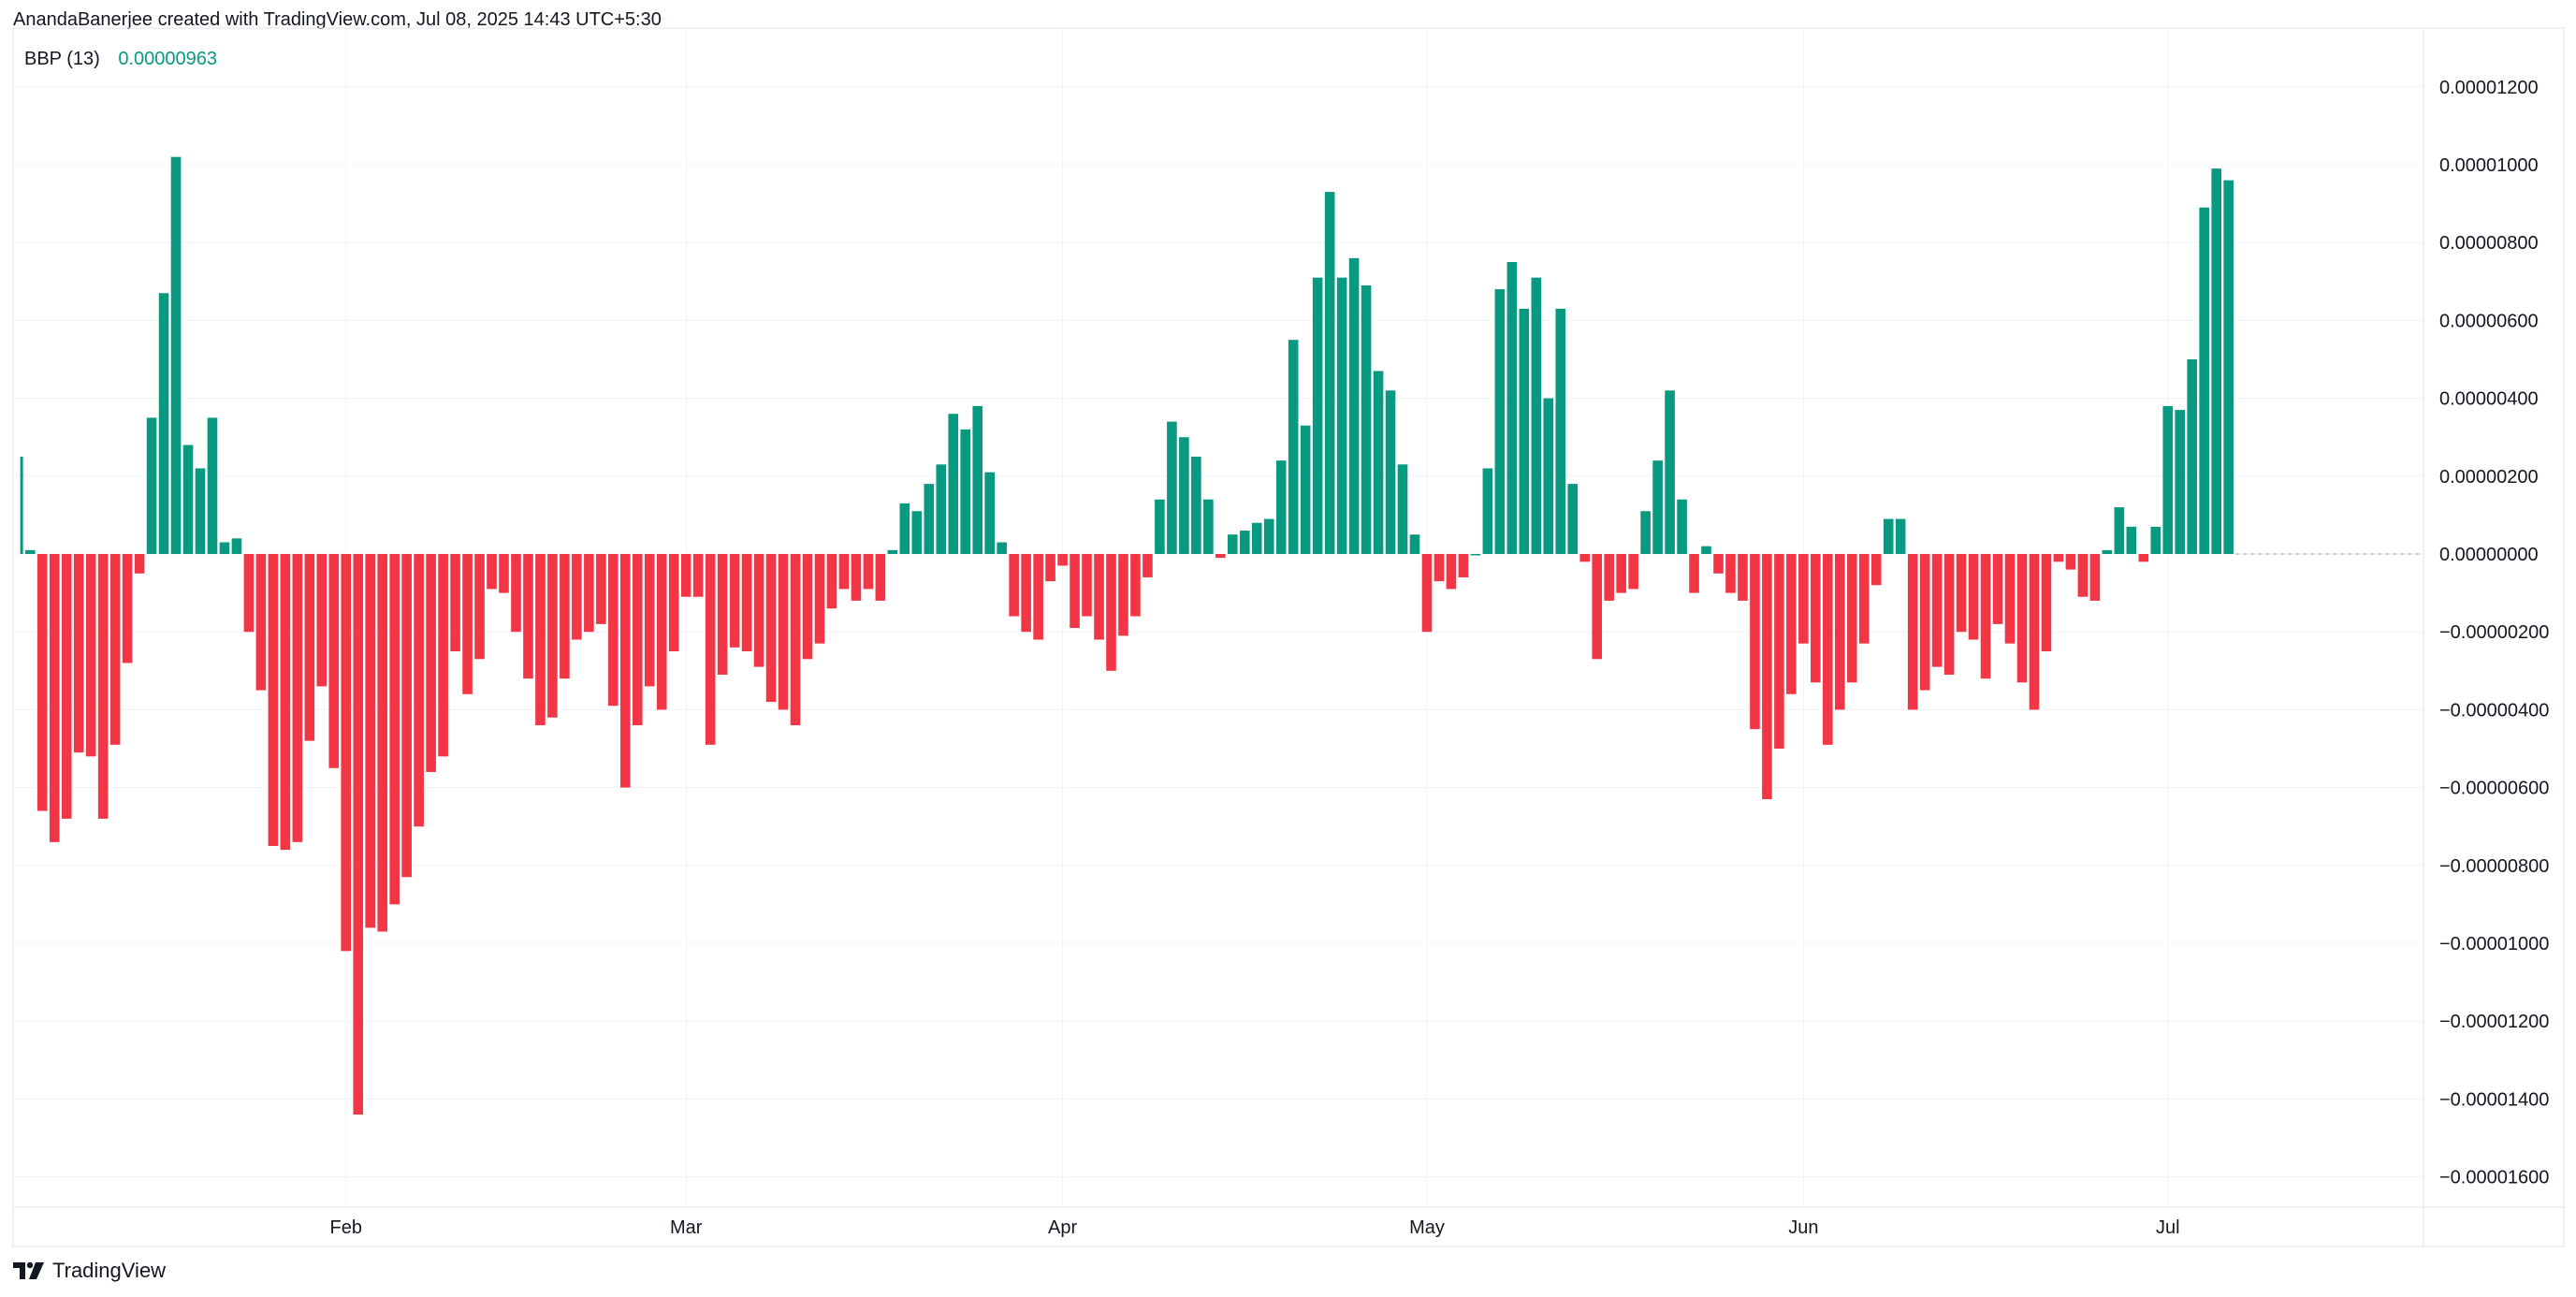 Image resolution: width=2576 pixels, height=1297 pixels. Describe the element at coordinates (2489, 165) in the screenshot. I see `y-tick-label: 0.00001000` at that location.